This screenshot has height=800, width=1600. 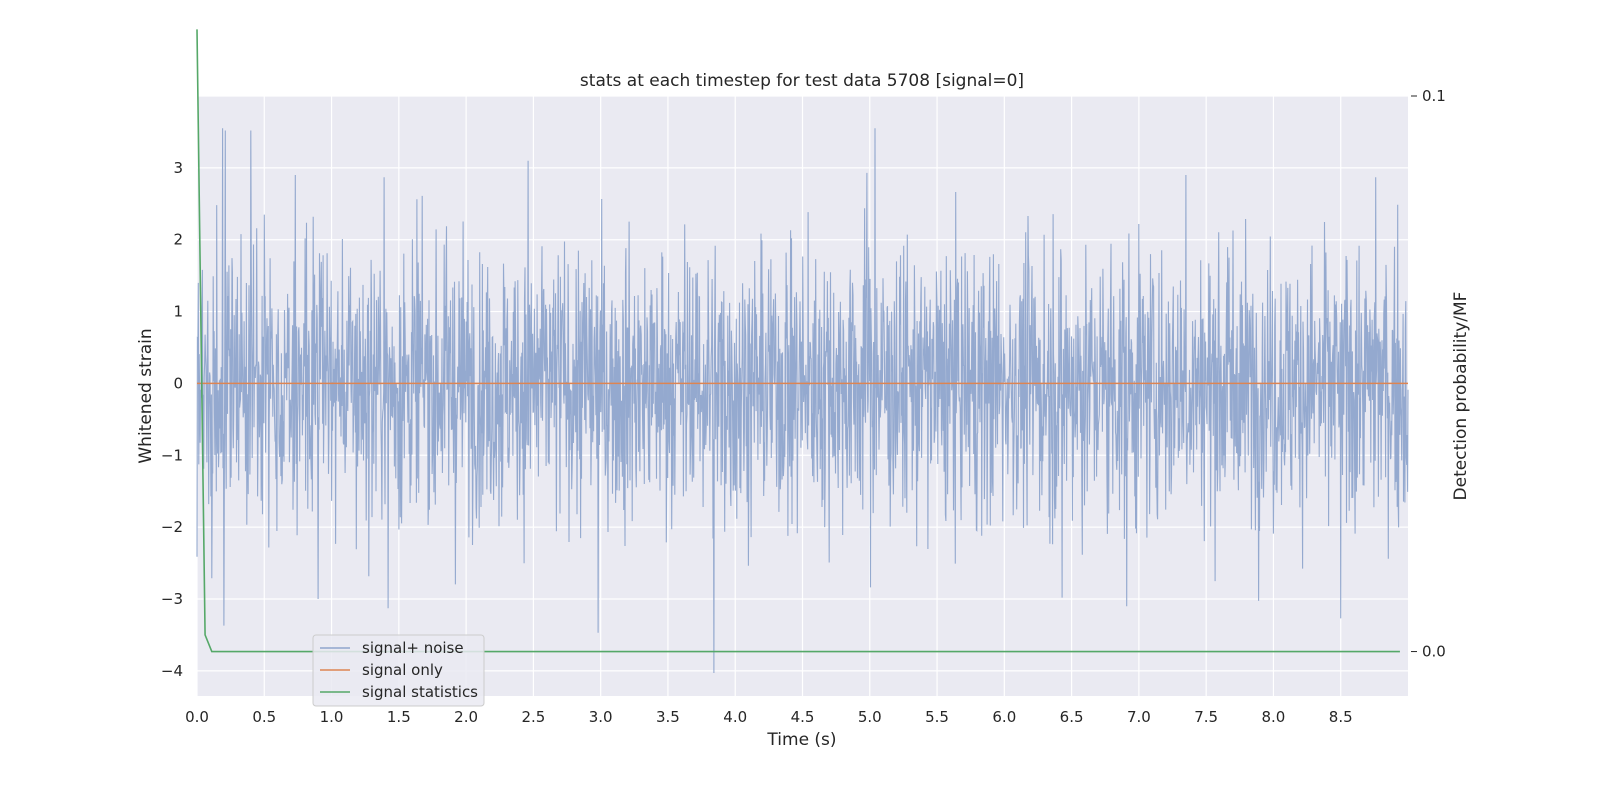 I want to click on x-tick-label: 5.0, so click(x=870, y=717).